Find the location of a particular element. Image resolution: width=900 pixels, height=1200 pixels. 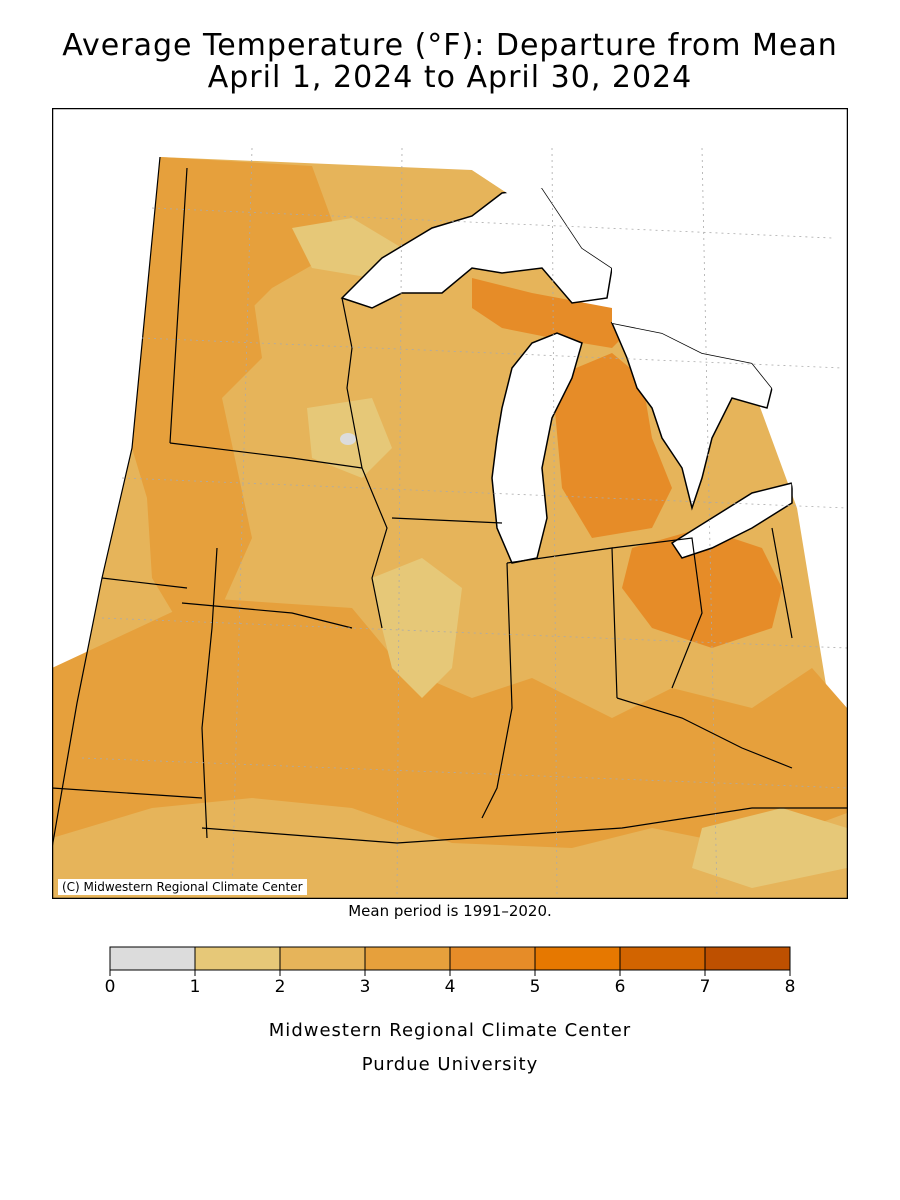

mean-period-note: Mean period is 1991–2020. is located at coordinates (450, 911).